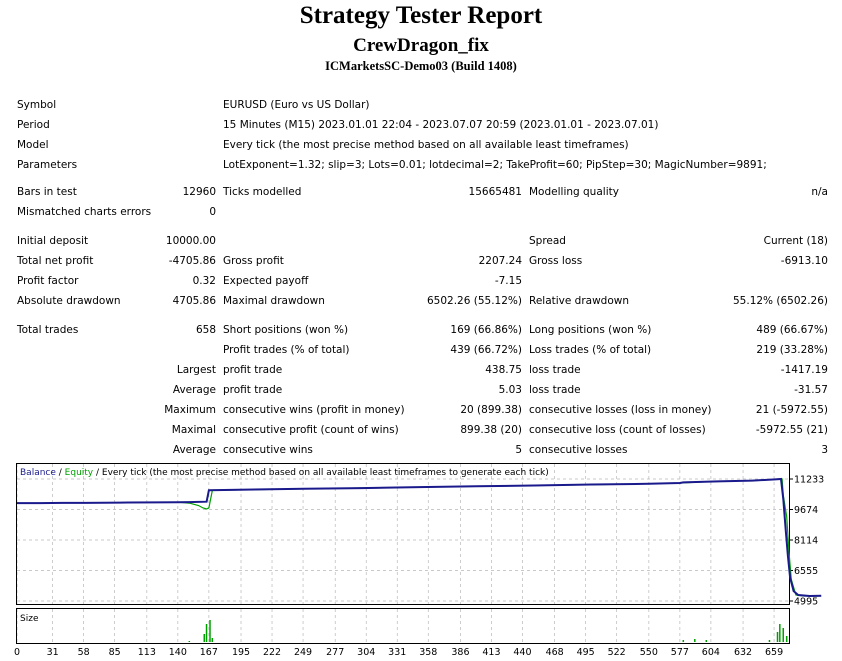 Image resolution: width=842 pixels, height=661 pixels. I want to click on largest-loss-label: loss trade, so click(555, 370).